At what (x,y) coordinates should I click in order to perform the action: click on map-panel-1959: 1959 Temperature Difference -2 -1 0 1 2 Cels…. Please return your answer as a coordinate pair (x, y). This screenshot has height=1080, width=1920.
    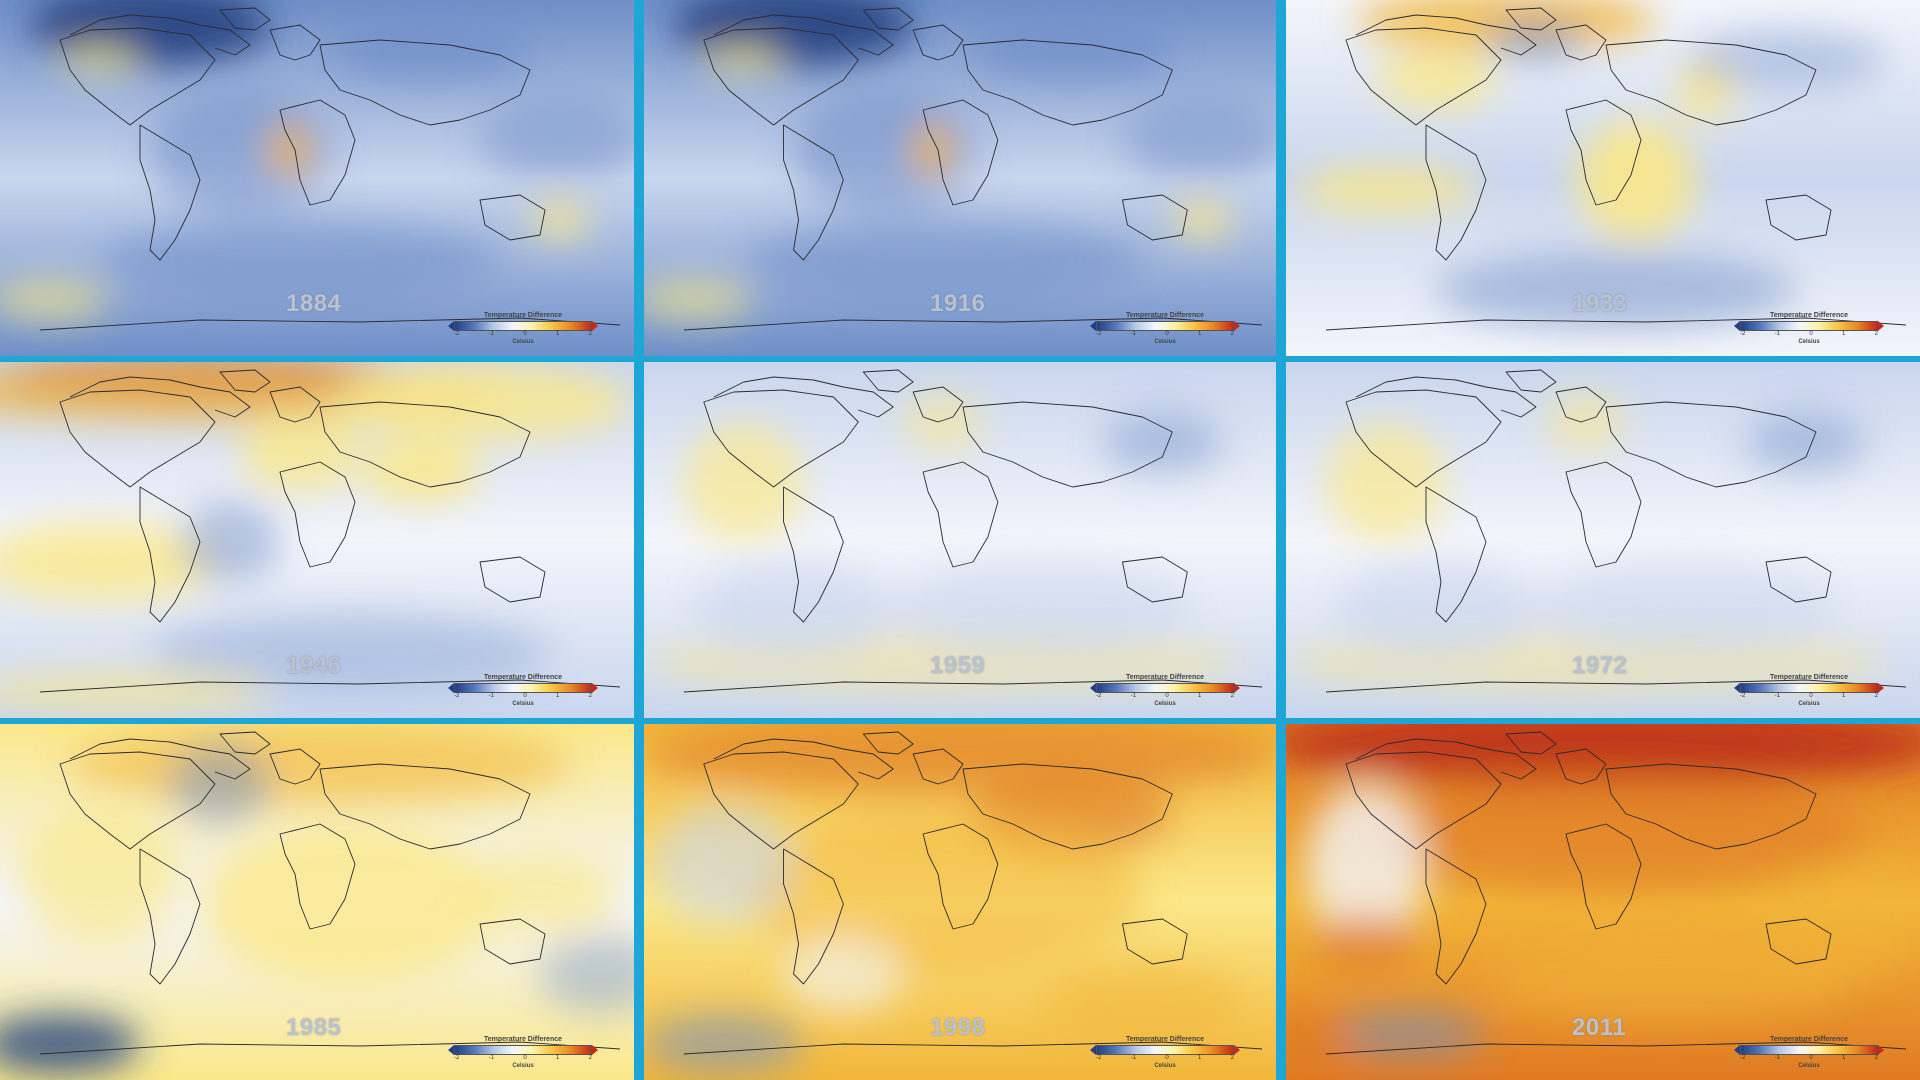
    Looking at the image, I should click on (960, 540).